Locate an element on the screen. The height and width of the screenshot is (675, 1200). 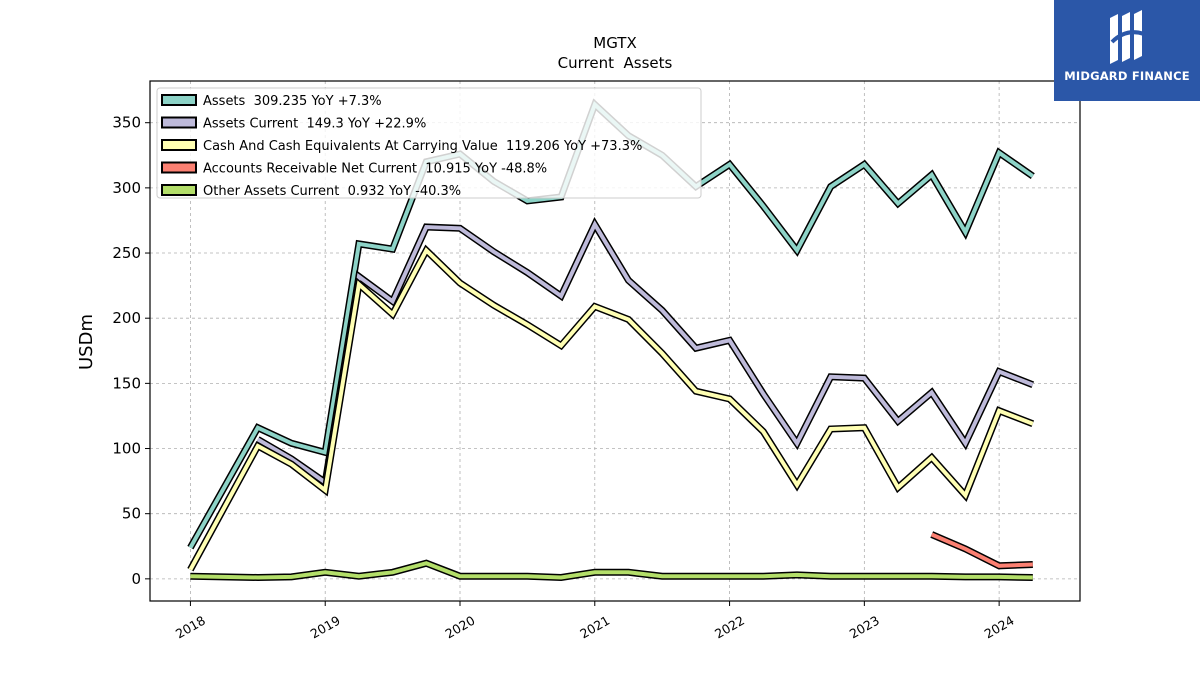
x-tick-label: 2020 is located at coordinates (459, 627).